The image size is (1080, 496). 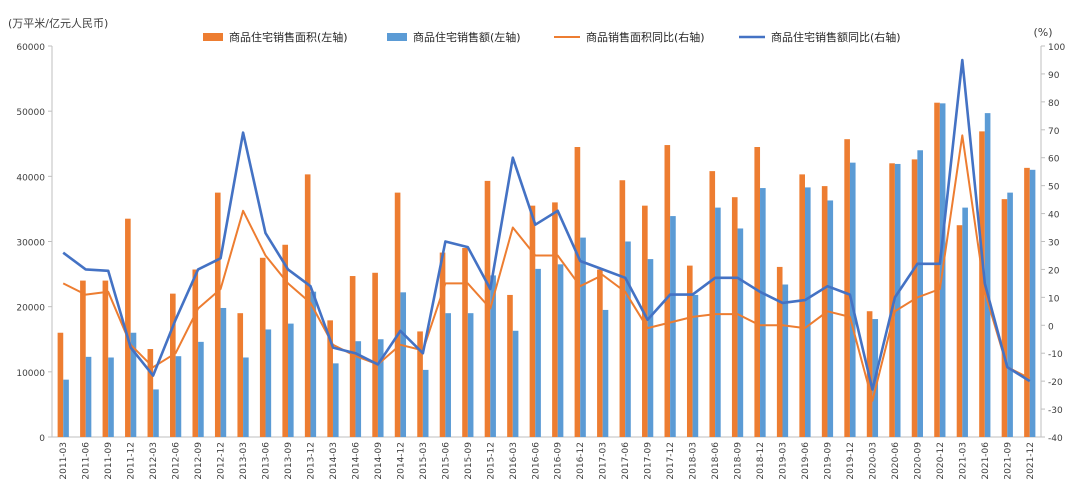 What do you see at coordinates (1056, 48) in the screenshot?
I see `right-tick-label: 100` at bounding box center [1056, 48].